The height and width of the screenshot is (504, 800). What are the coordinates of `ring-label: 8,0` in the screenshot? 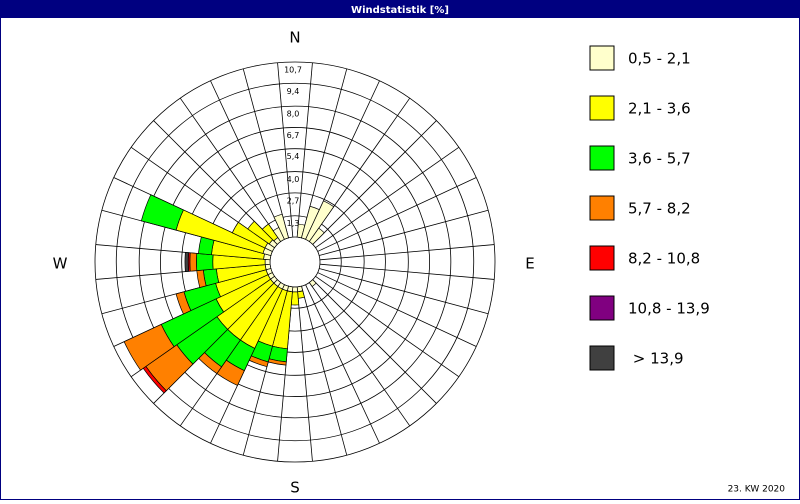 It's located at (293, 114).